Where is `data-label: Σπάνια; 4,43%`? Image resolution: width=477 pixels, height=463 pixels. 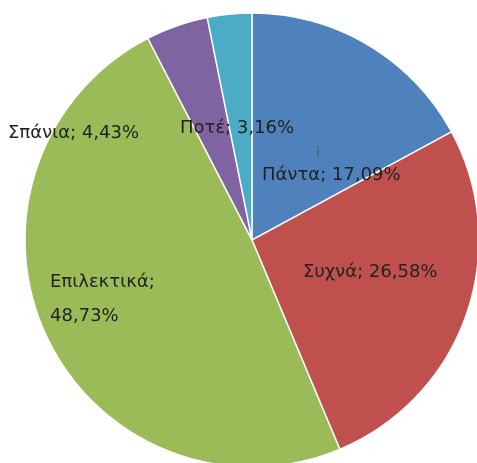
data-label: Σπάνια; 4,43% is located at coordinates (73, 132).